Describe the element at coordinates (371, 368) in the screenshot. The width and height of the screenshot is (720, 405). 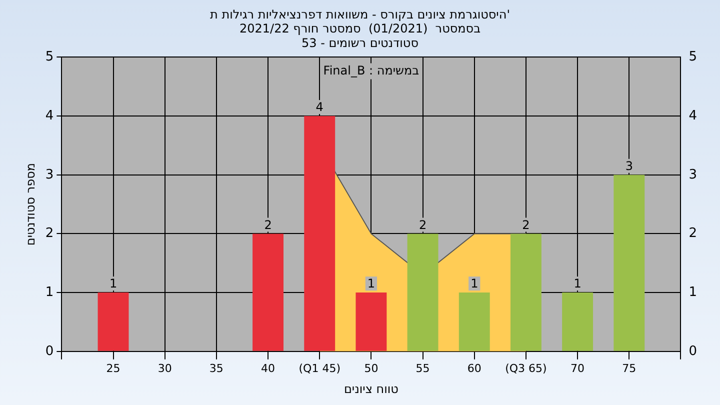
I see `x-tick-label: 50` at that location.